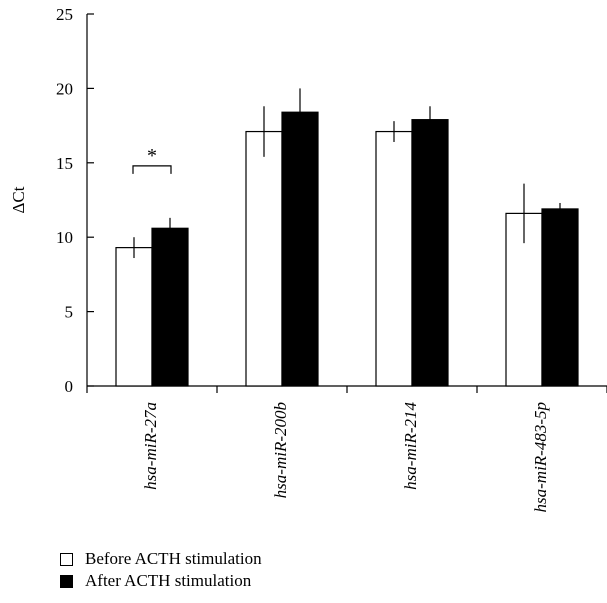 Image resolution: width=607 pixels, height=603 pixels. Describe the element at coordinates (69, 312) in the screenshot. I see `y-tick-label: 5` at that location.